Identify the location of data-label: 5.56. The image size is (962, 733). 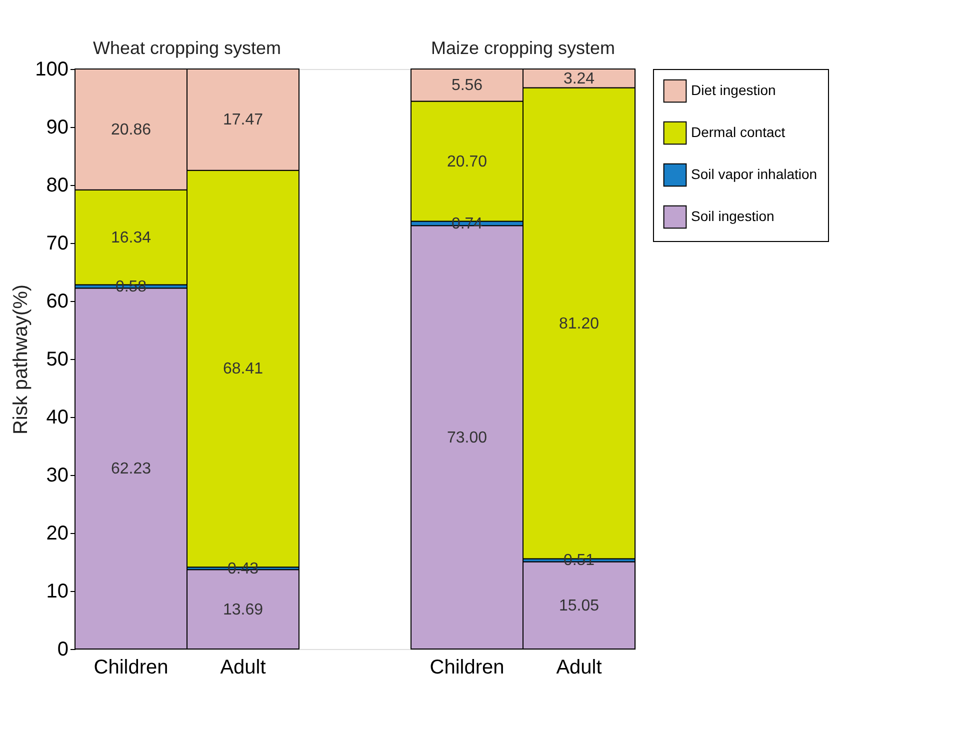
(467, 85).